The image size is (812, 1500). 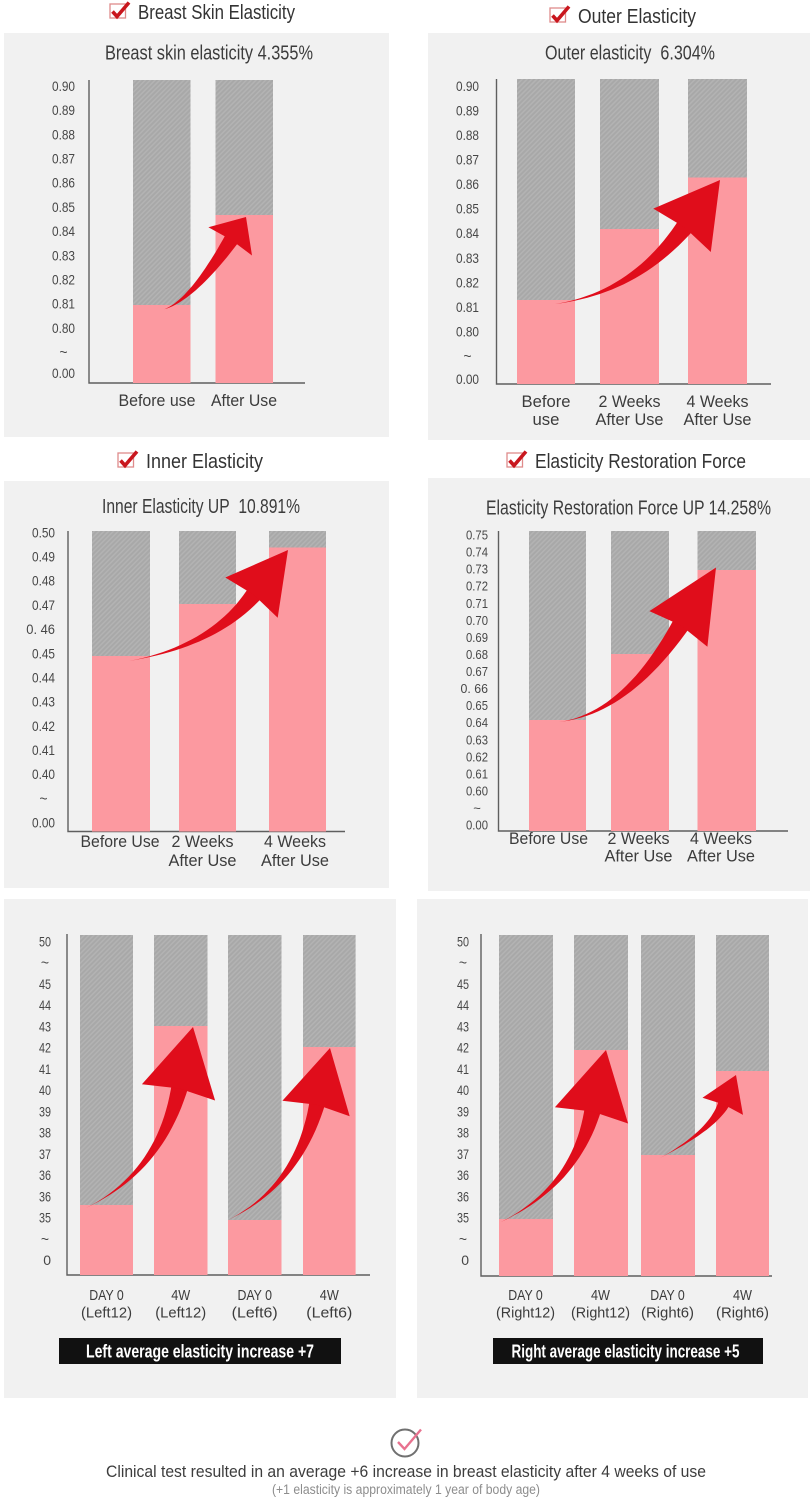 I want to click on svg-text: Before Use, so click(x=120, y=841).